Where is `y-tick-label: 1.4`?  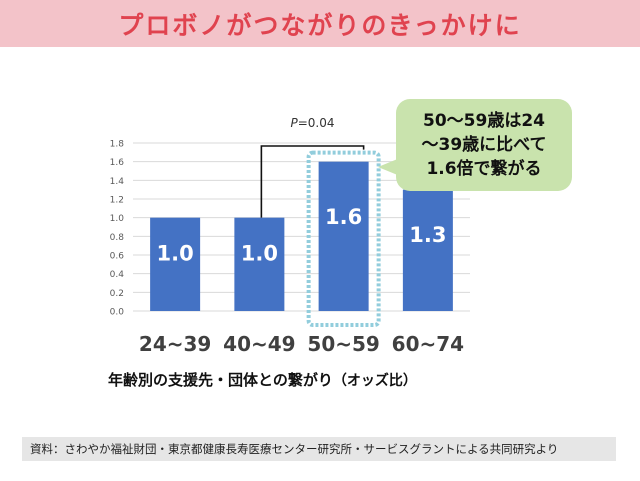 y-tick-label: 1.4 is located at coordinates (117, 182).